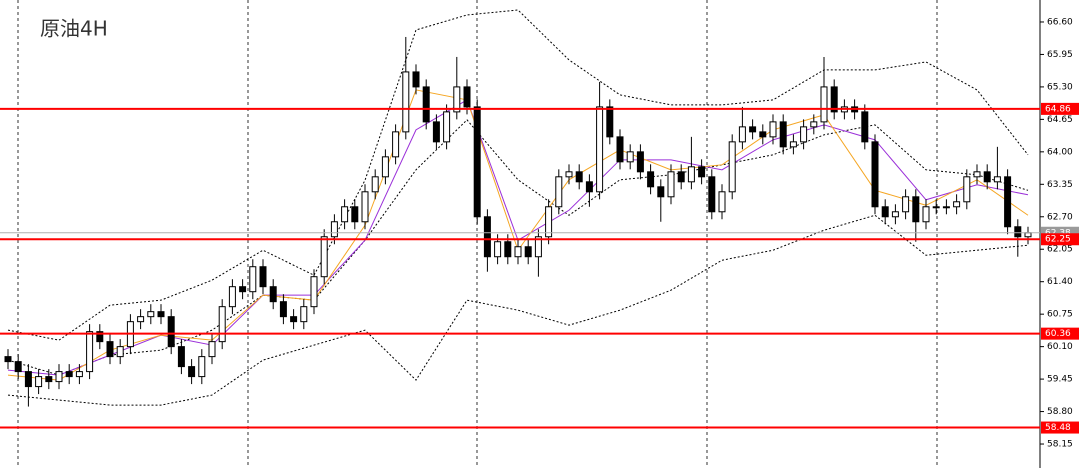 The width and height of the screenshot is (1080, 468). Describe the element at coordinates (1060, 347) in the screenshot. I see `y-tick-label: 60.10` at that location.